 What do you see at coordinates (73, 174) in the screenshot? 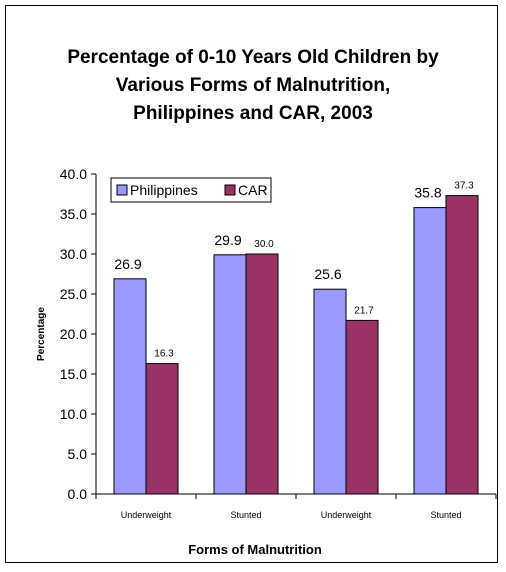
I see `y-tick-label: 40.0` at bounding box center [73, 174].